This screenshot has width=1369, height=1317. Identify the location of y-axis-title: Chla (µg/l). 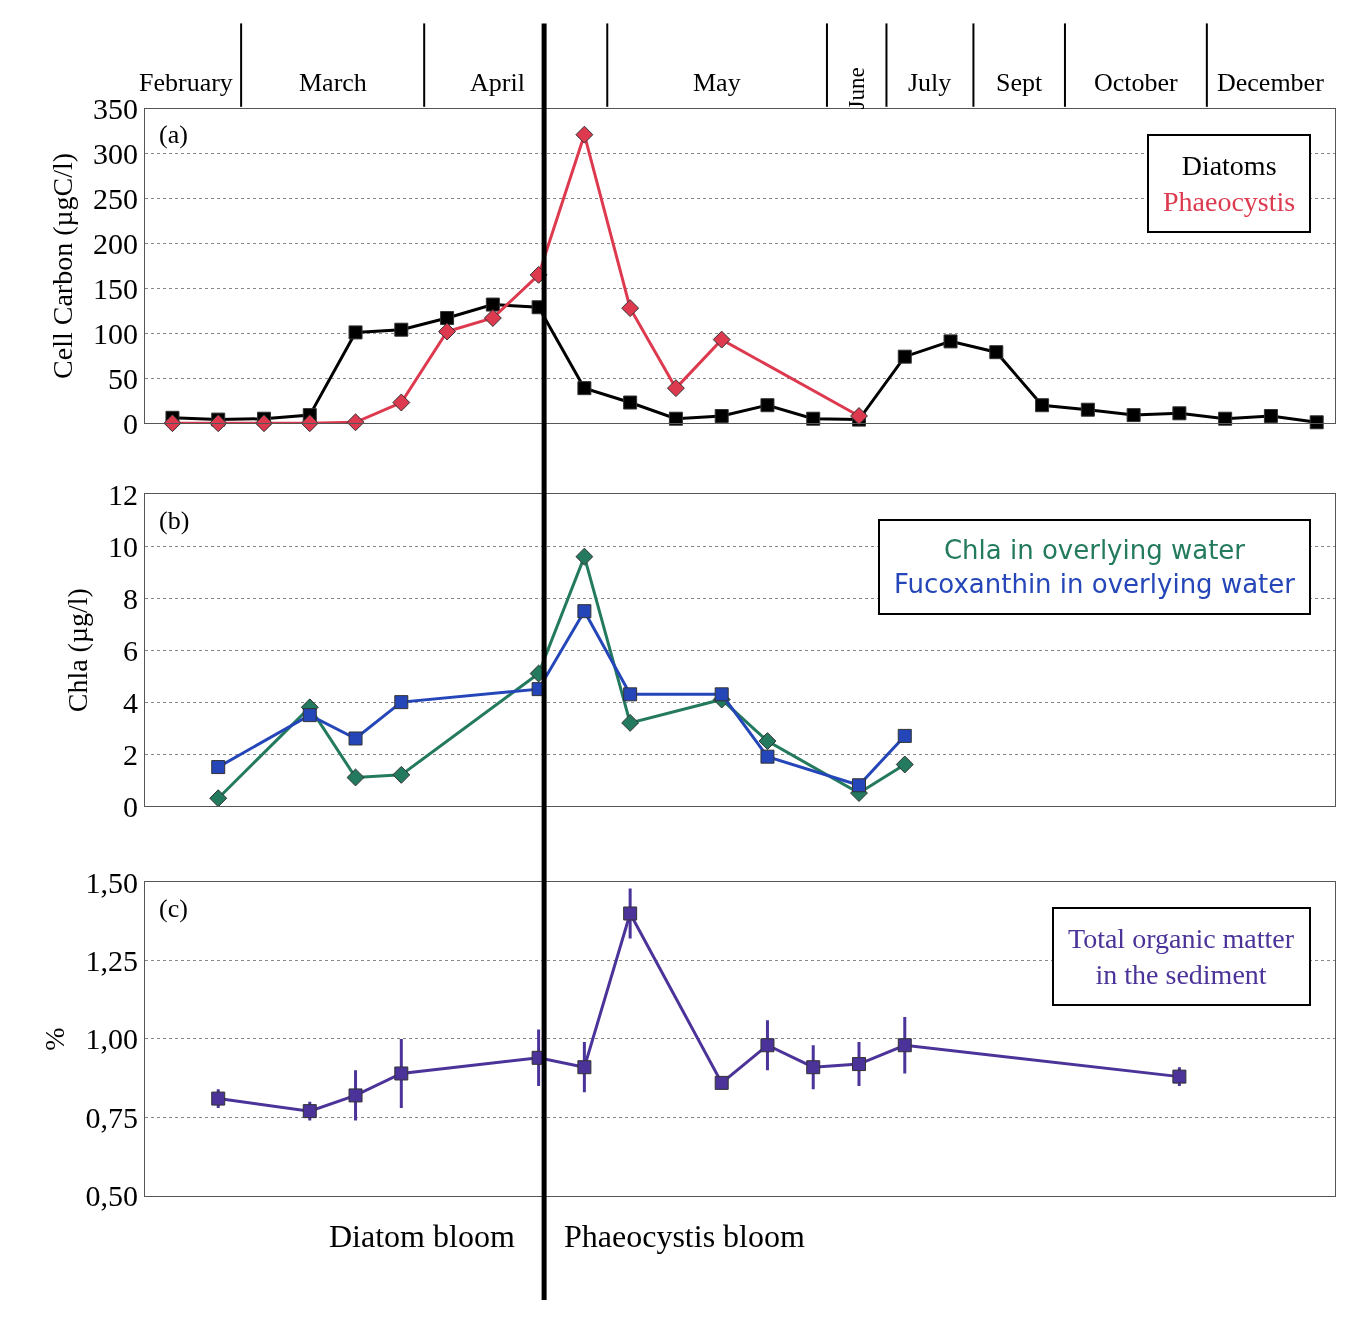
(77, 650).